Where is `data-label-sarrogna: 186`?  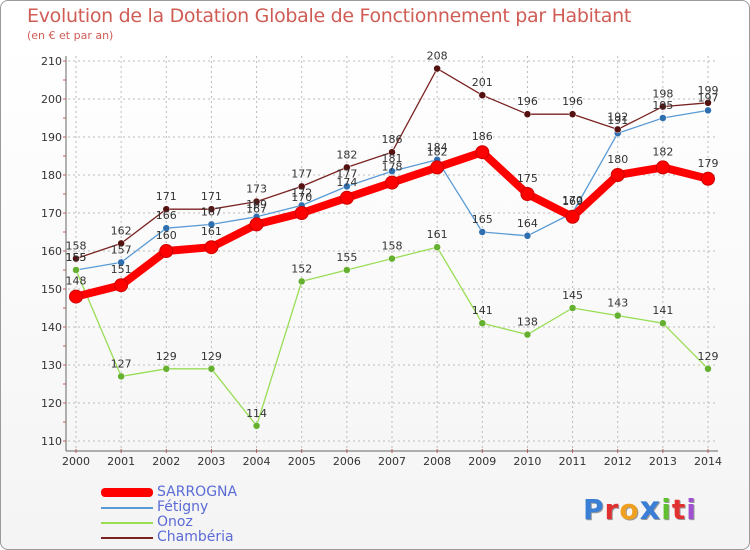
data-label-sarrogna: 186 is located at coordinates (482, 136).